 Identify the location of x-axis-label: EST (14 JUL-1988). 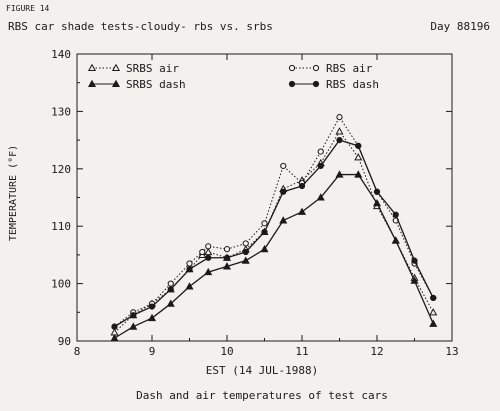
(262, 370).